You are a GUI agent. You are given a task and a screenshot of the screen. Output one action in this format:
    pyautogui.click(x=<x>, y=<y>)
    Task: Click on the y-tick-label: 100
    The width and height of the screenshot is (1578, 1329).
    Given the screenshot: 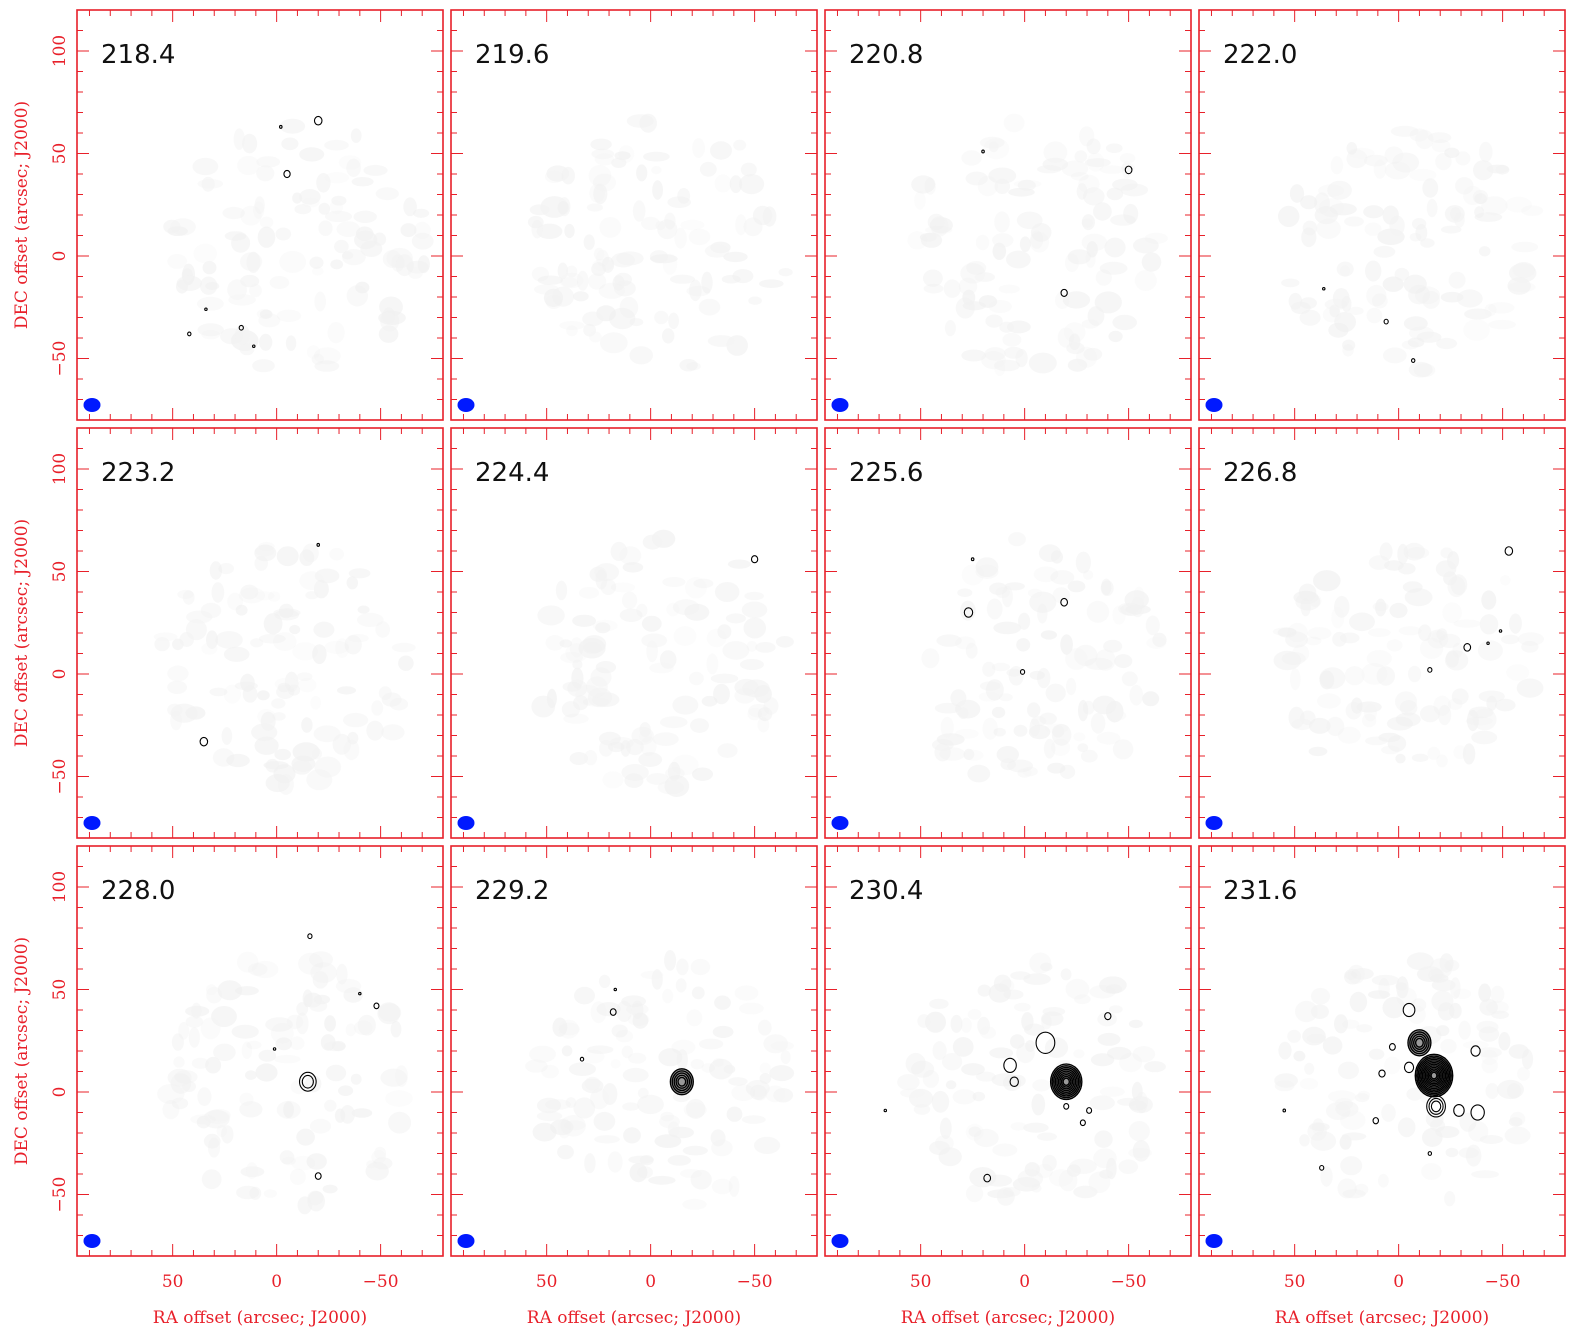 What is the action you would take?
    pyautogui.click(x=60, y=51)
    